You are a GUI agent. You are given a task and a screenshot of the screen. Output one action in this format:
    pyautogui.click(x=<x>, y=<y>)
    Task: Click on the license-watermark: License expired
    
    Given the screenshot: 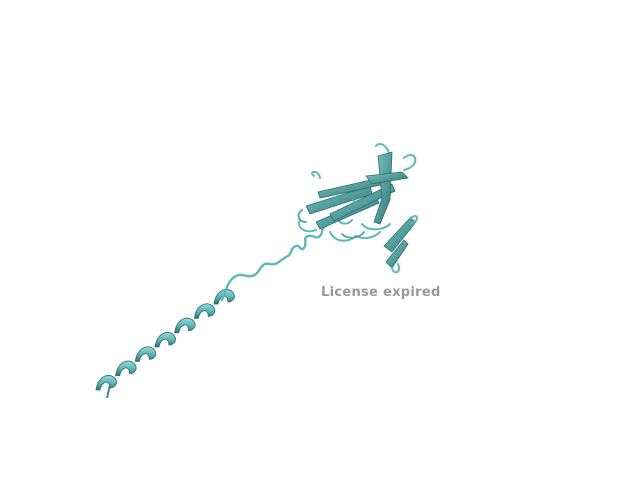 What is the action you would take?
    pyautogui.click(x=381, y=292)
    